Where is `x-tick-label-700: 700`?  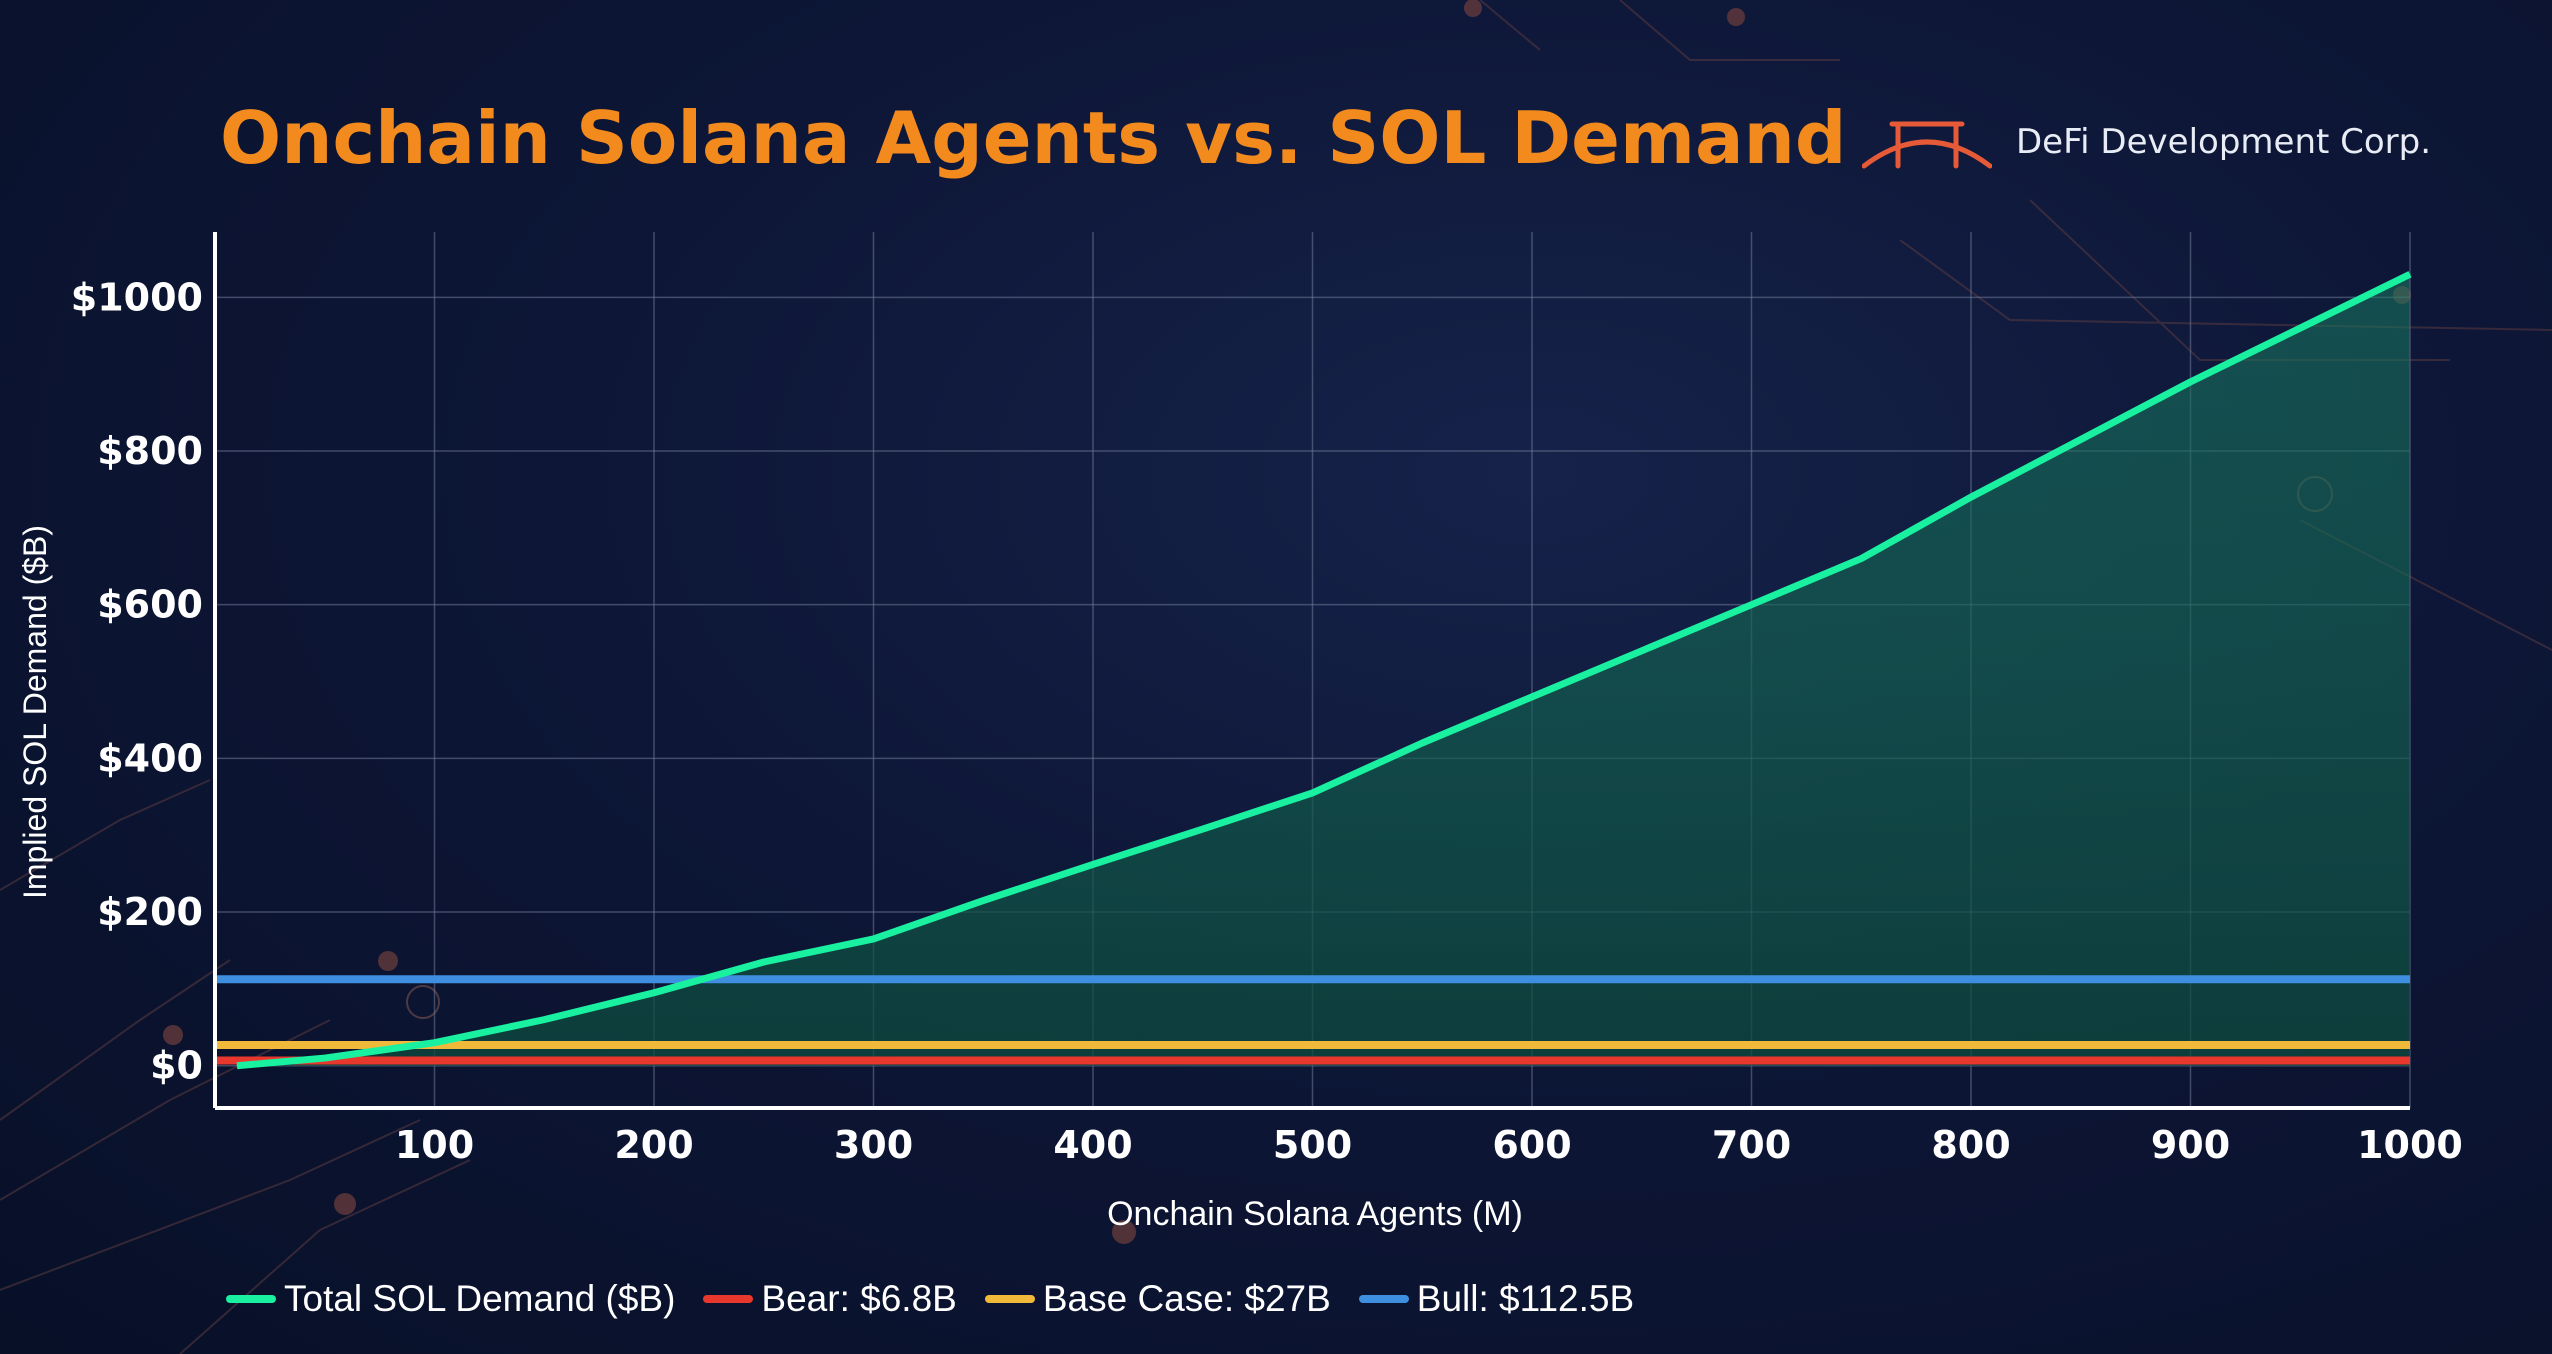 x-tick-label-700: 700 is located at coordinates (1751, 1145).